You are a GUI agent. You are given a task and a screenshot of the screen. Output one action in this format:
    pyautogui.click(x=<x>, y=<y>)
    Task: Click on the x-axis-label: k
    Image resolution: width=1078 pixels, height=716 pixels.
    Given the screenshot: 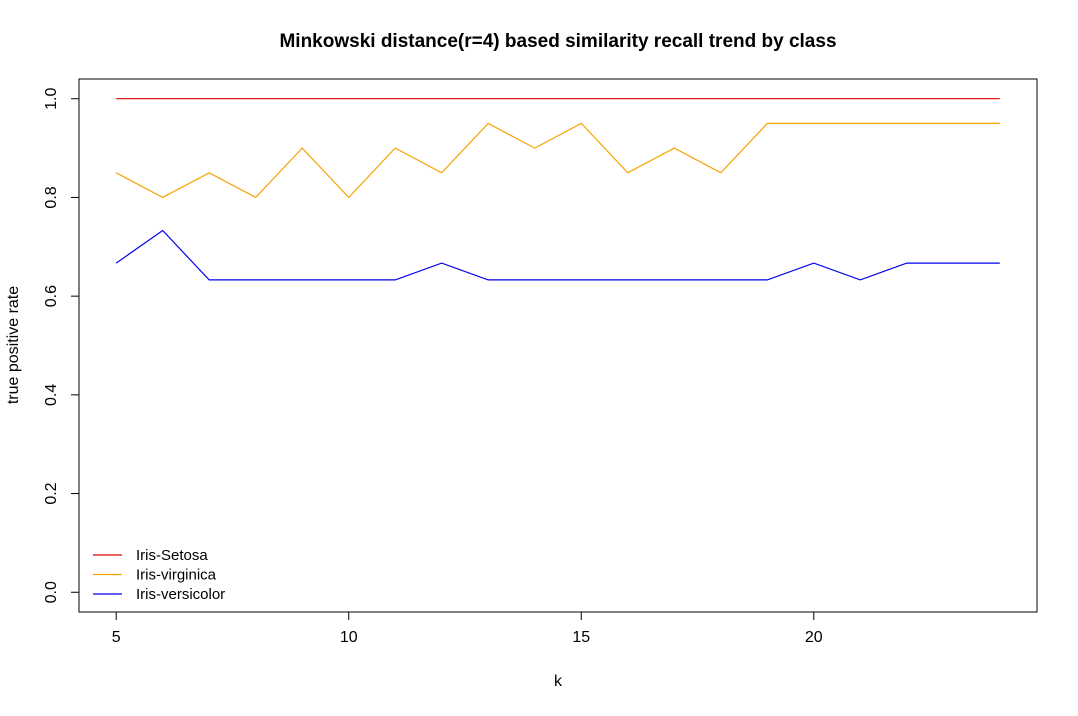 What is the action you would take?
    pyautogui.click(x=558, y=681)
    